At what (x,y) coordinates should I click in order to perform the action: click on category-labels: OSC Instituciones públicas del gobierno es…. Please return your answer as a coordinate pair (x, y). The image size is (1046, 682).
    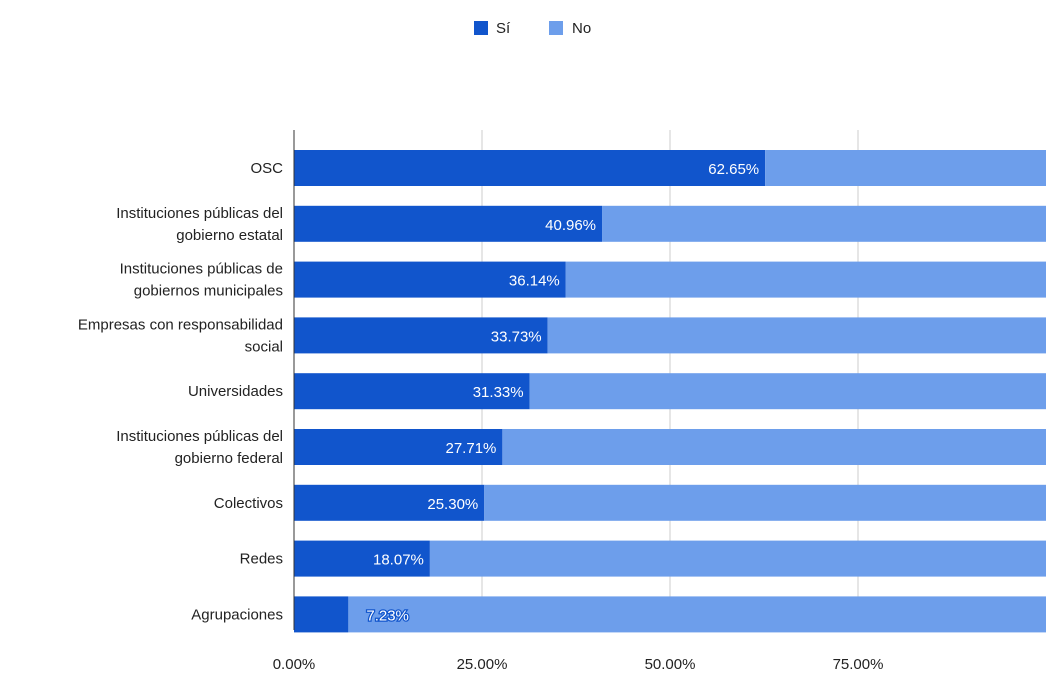
    Looking at the image, I should click on (180, 391).